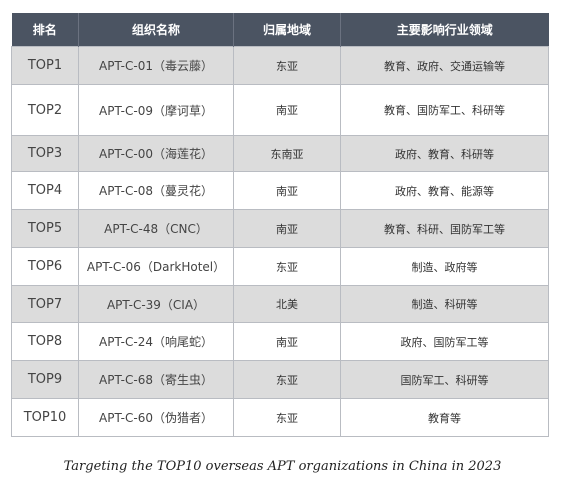 The width and height of the screenshot is (565, 490). I want to click on rank-cell: TOP5, so click(45, 228).